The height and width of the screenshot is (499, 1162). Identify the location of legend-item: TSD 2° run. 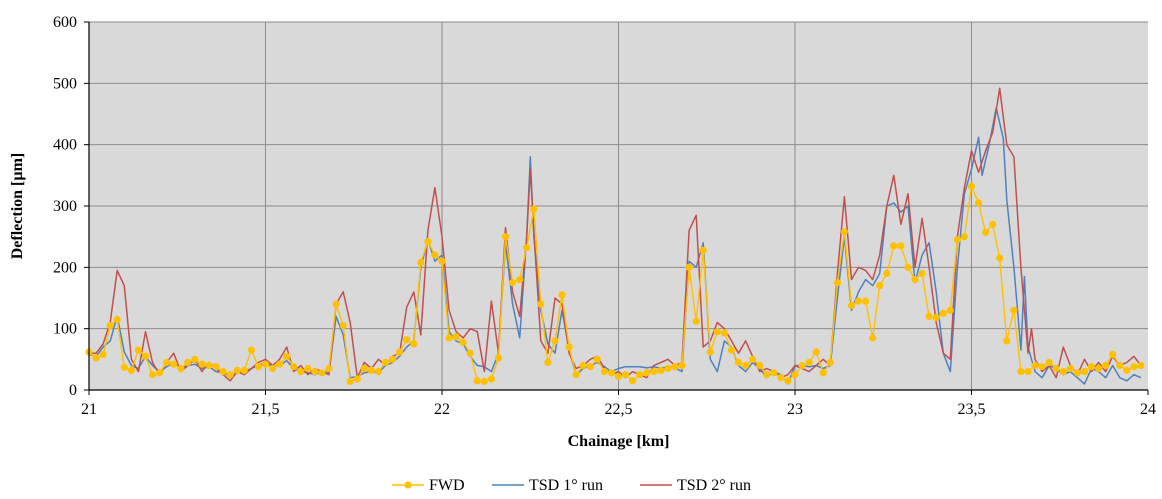
(695, 485).